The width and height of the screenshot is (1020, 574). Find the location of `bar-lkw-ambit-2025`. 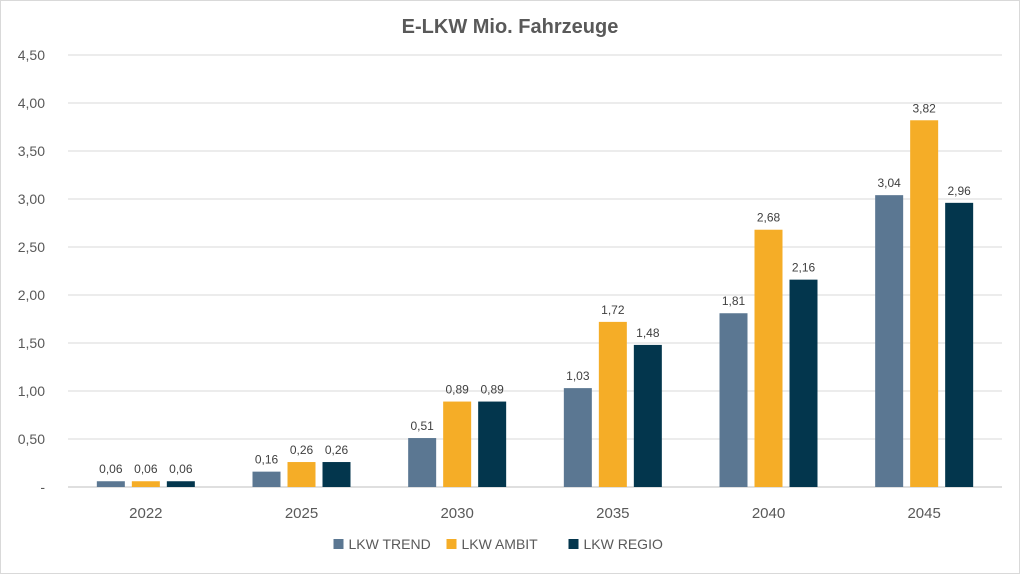

bar-lkw-ambit-2025 is located at coordinates (301, 474).